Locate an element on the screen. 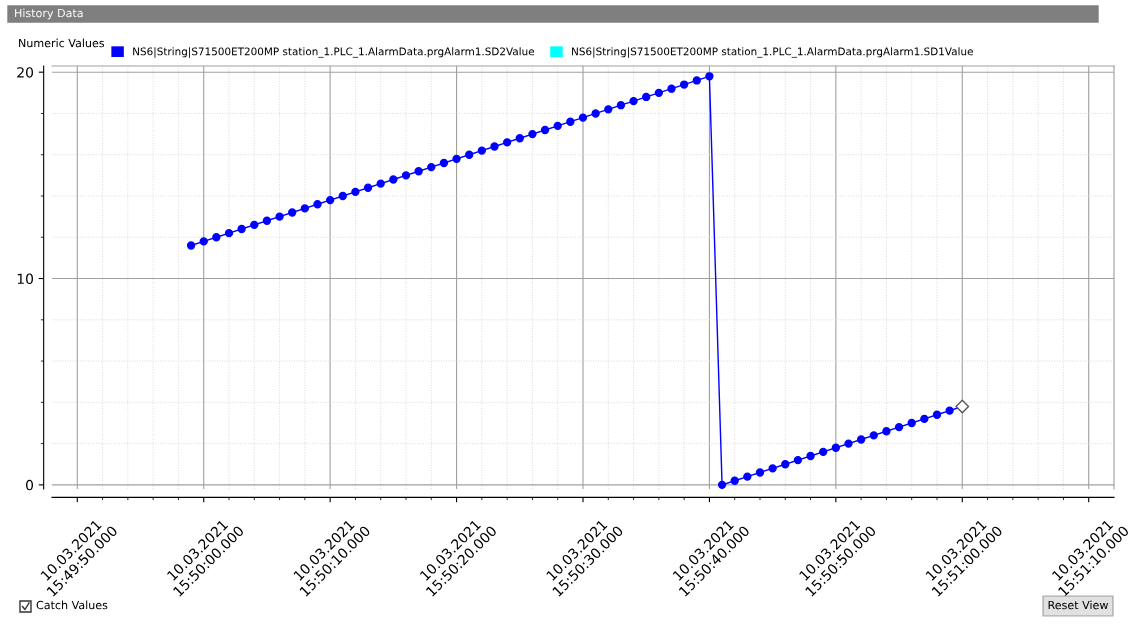 The height and width of the screenshot is (626, 1128). text: Catch Values is located at coordinates (72, 605).